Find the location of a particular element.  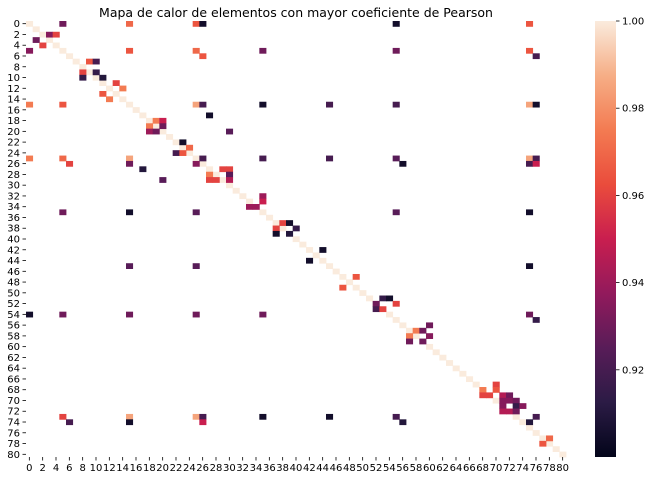

y-tick-label: 80 is located at coordinates (13, 455).